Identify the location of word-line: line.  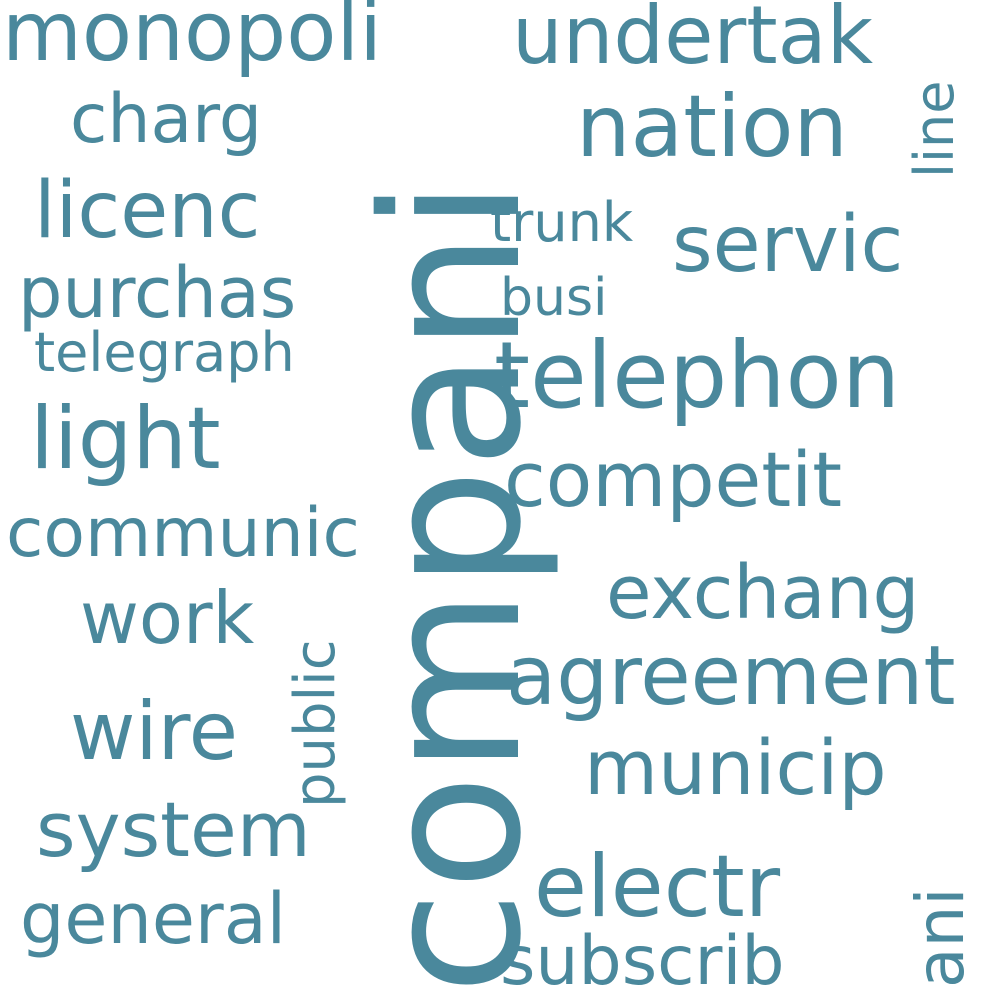
(934, 129).